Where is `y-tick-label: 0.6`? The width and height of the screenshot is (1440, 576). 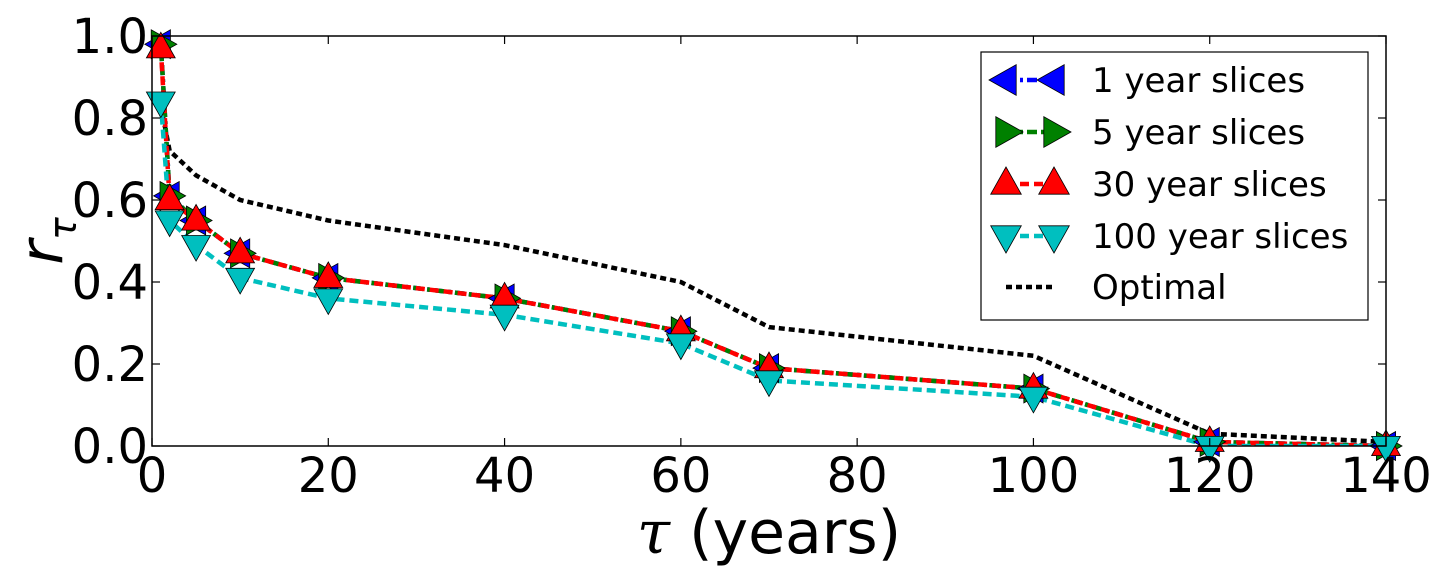
y-tick-label: 0.6 is located at coordinates (110, 201).